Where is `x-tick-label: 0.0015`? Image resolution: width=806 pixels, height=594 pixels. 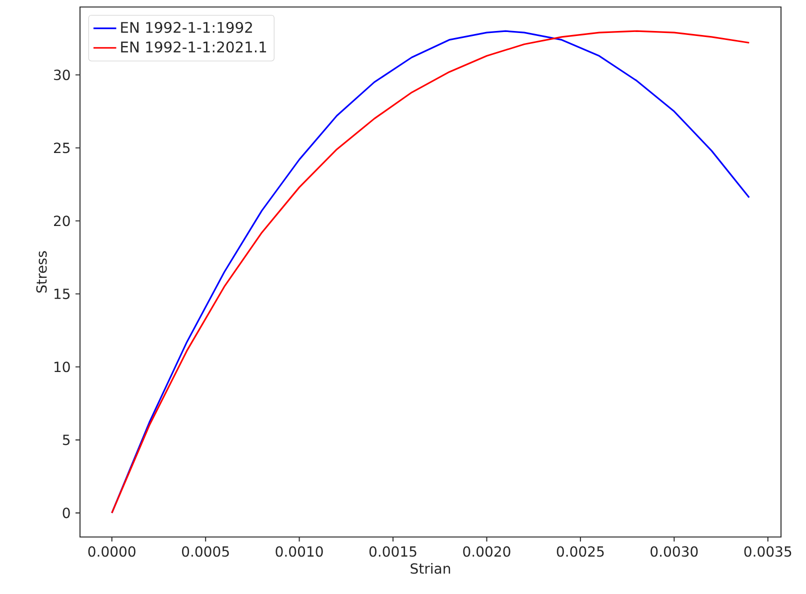
x-tick-label: 0.0015 is located at coordinates (392, 551).